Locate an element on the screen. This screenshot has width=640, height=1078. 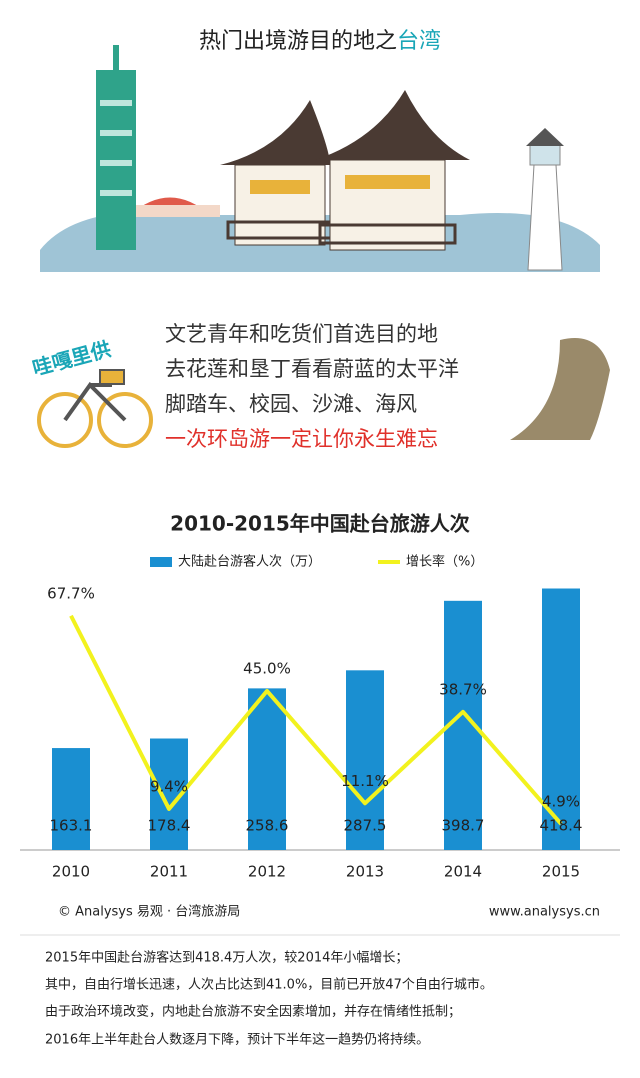
bar-value-label: 163.1 is located at coordinates (71, 826).